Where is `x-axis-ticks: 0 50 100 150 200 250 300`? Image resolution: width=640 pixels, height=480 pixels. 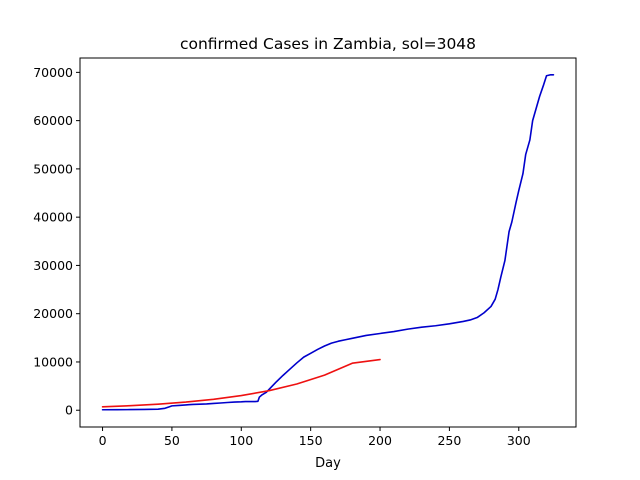 x-axis-ticks: 0 50 100 150 200 250 300 is located at coordinates (315, 437).